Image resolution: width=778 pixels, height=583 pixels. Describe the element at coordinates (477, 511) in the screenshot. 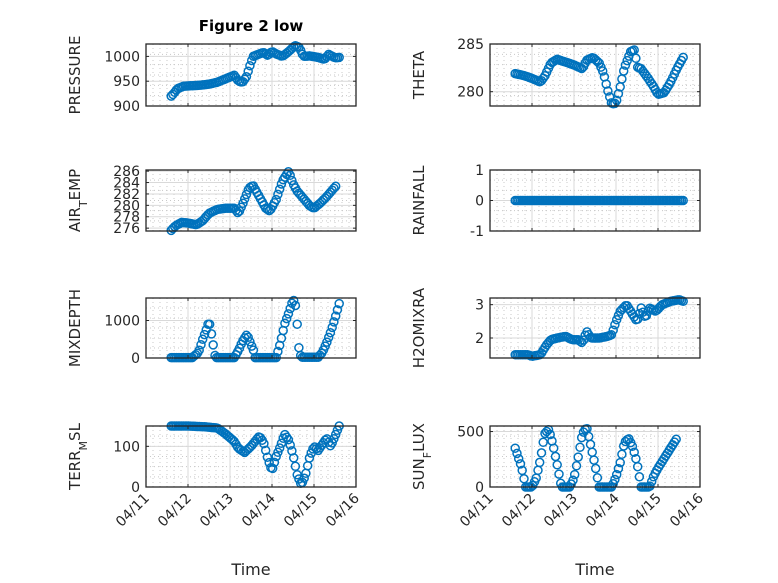

I see `x-tick-label: 04/11` at that location.